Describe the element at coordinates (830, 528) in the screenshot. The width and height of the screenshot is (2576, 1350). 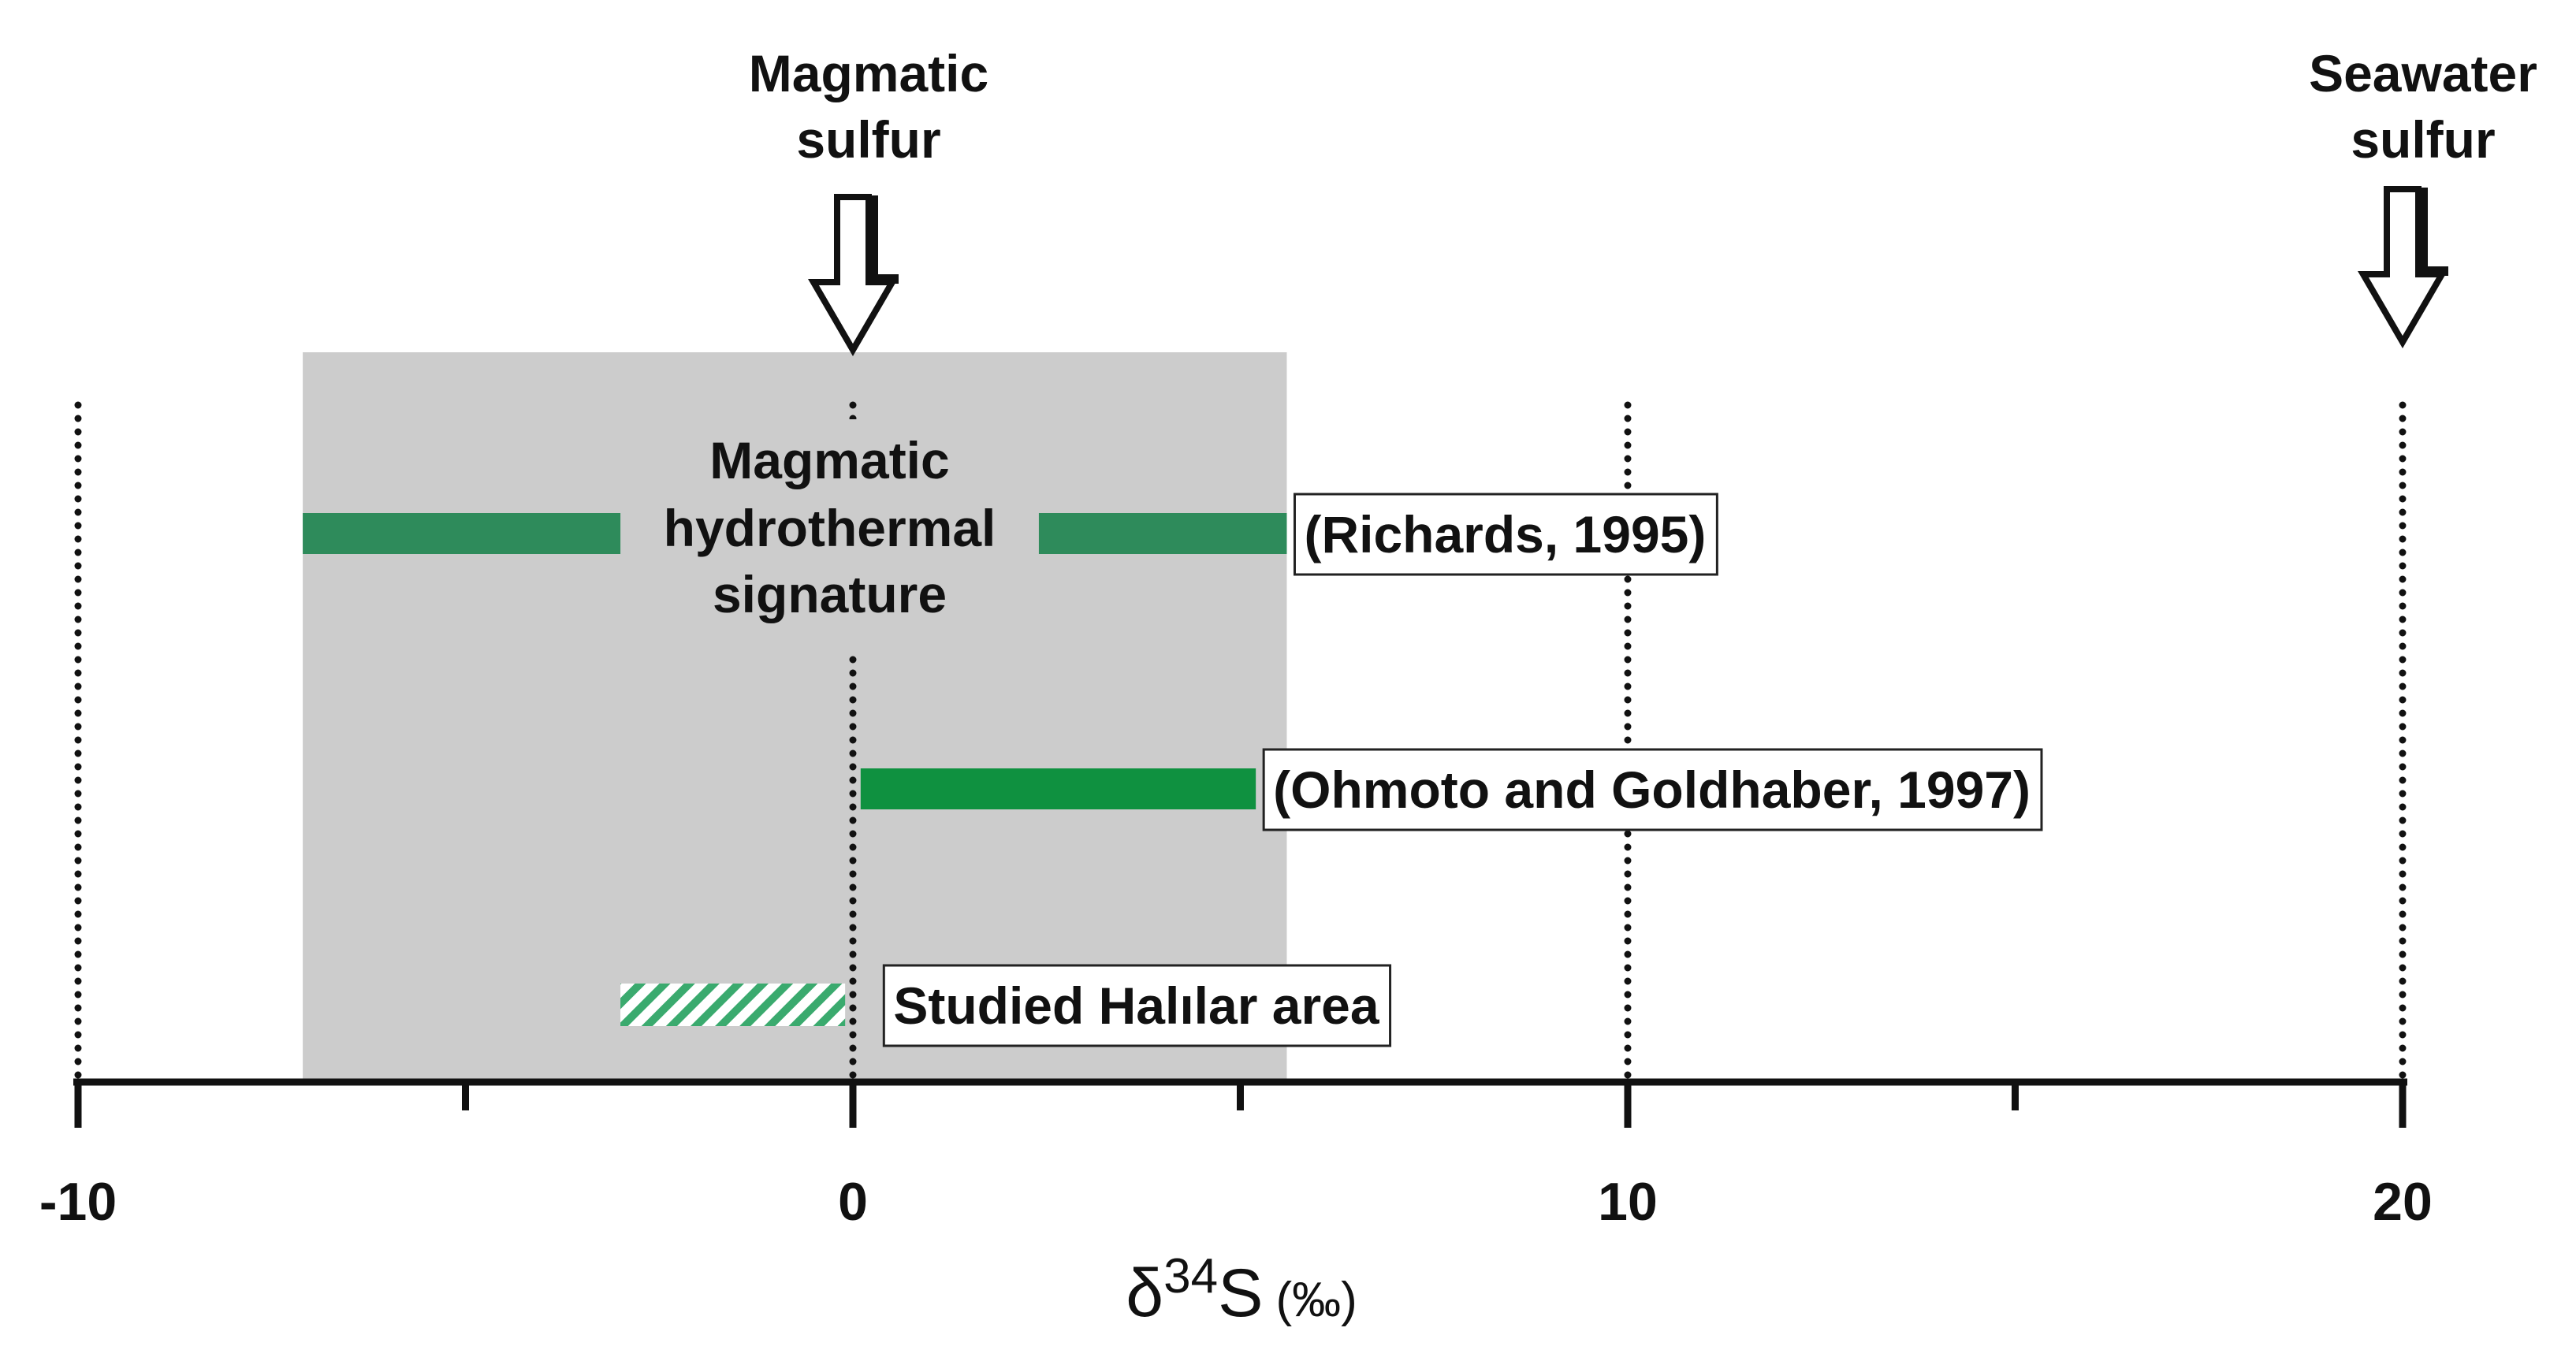
I see `region-label-line-2: hydrothermal` at that location.